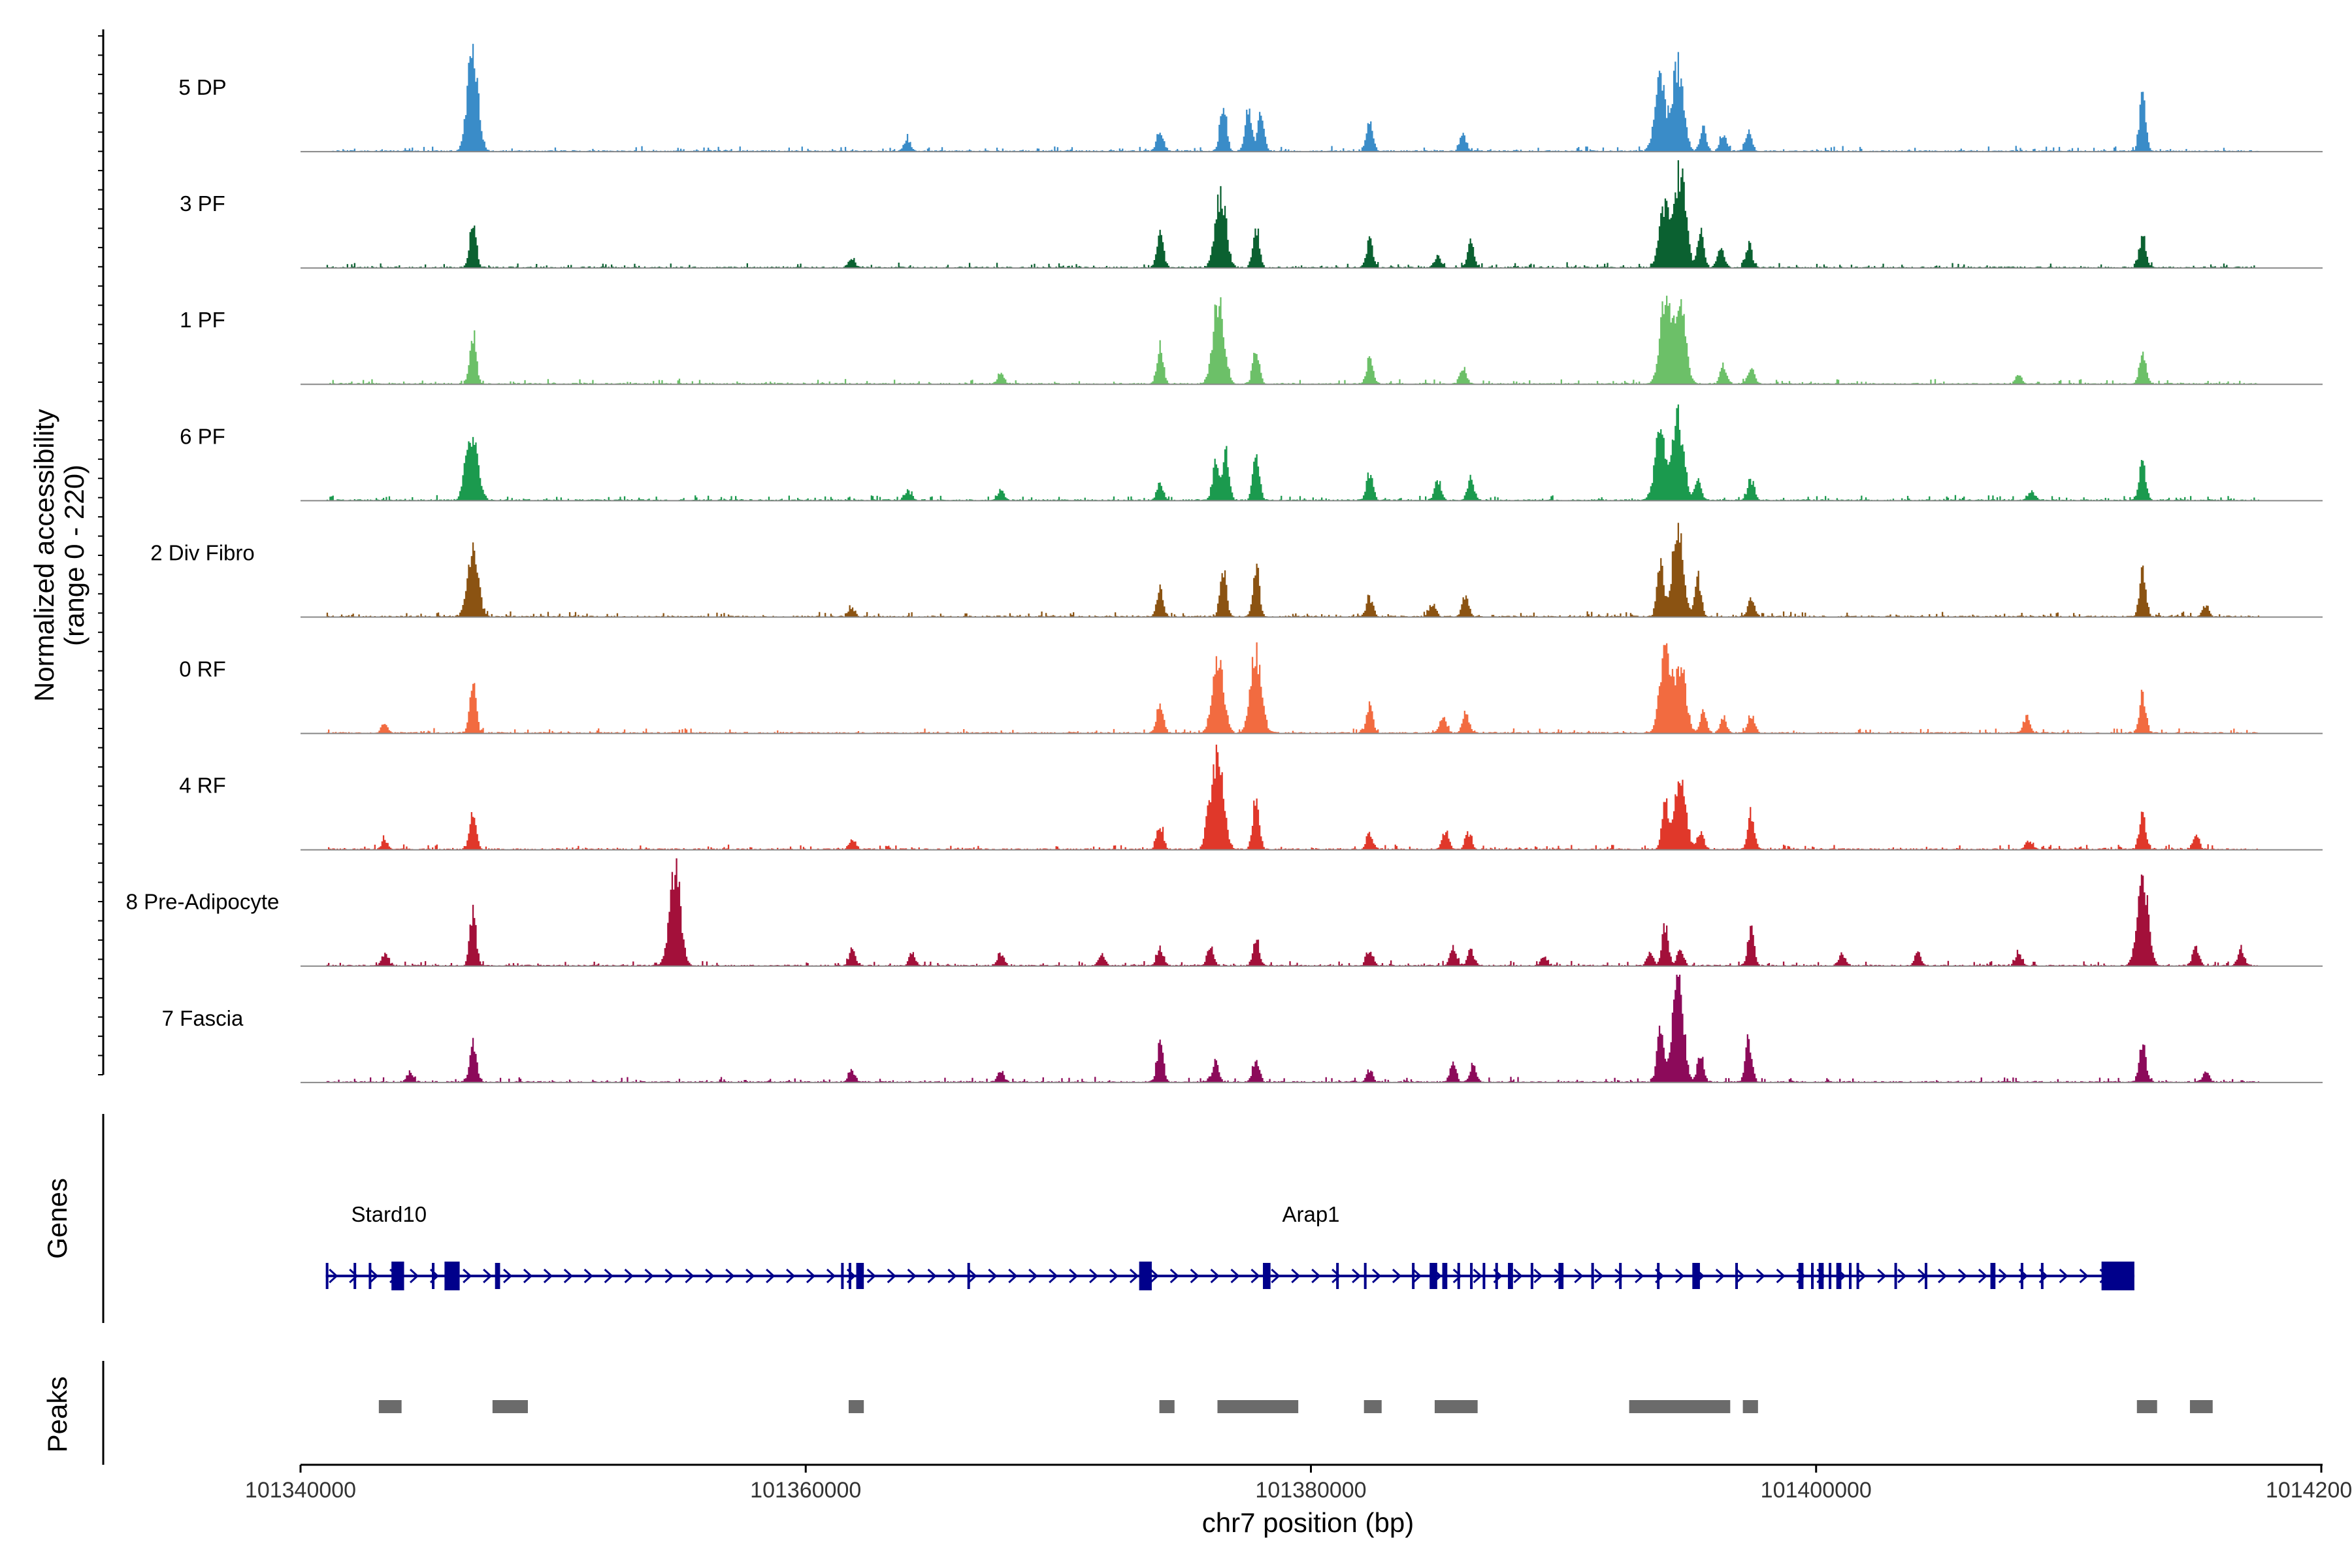 The height and width of the screenshot is (1568, 2352). Describe the element at coordinates (1251, 797) in the screenshot. I see `coverage-track: 4 RF` at that location.